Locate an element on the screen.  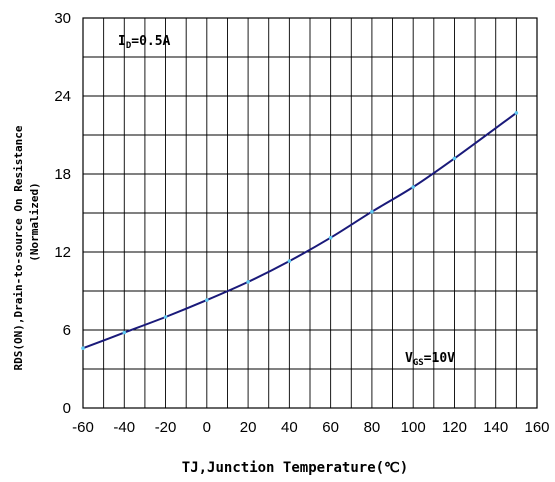
x-tick-label: 140 is located at coordinates (495, 427).